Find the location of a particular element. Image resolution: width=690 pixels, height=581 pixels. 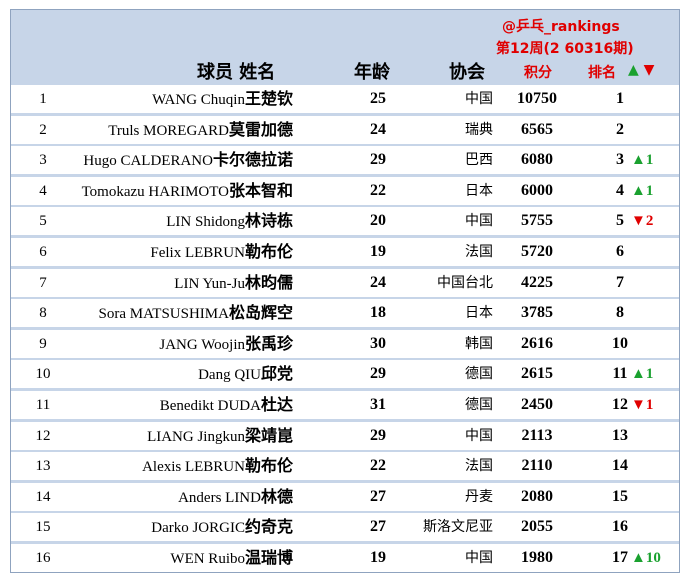

player-points: 6080 is located at coordinates (537, 160).